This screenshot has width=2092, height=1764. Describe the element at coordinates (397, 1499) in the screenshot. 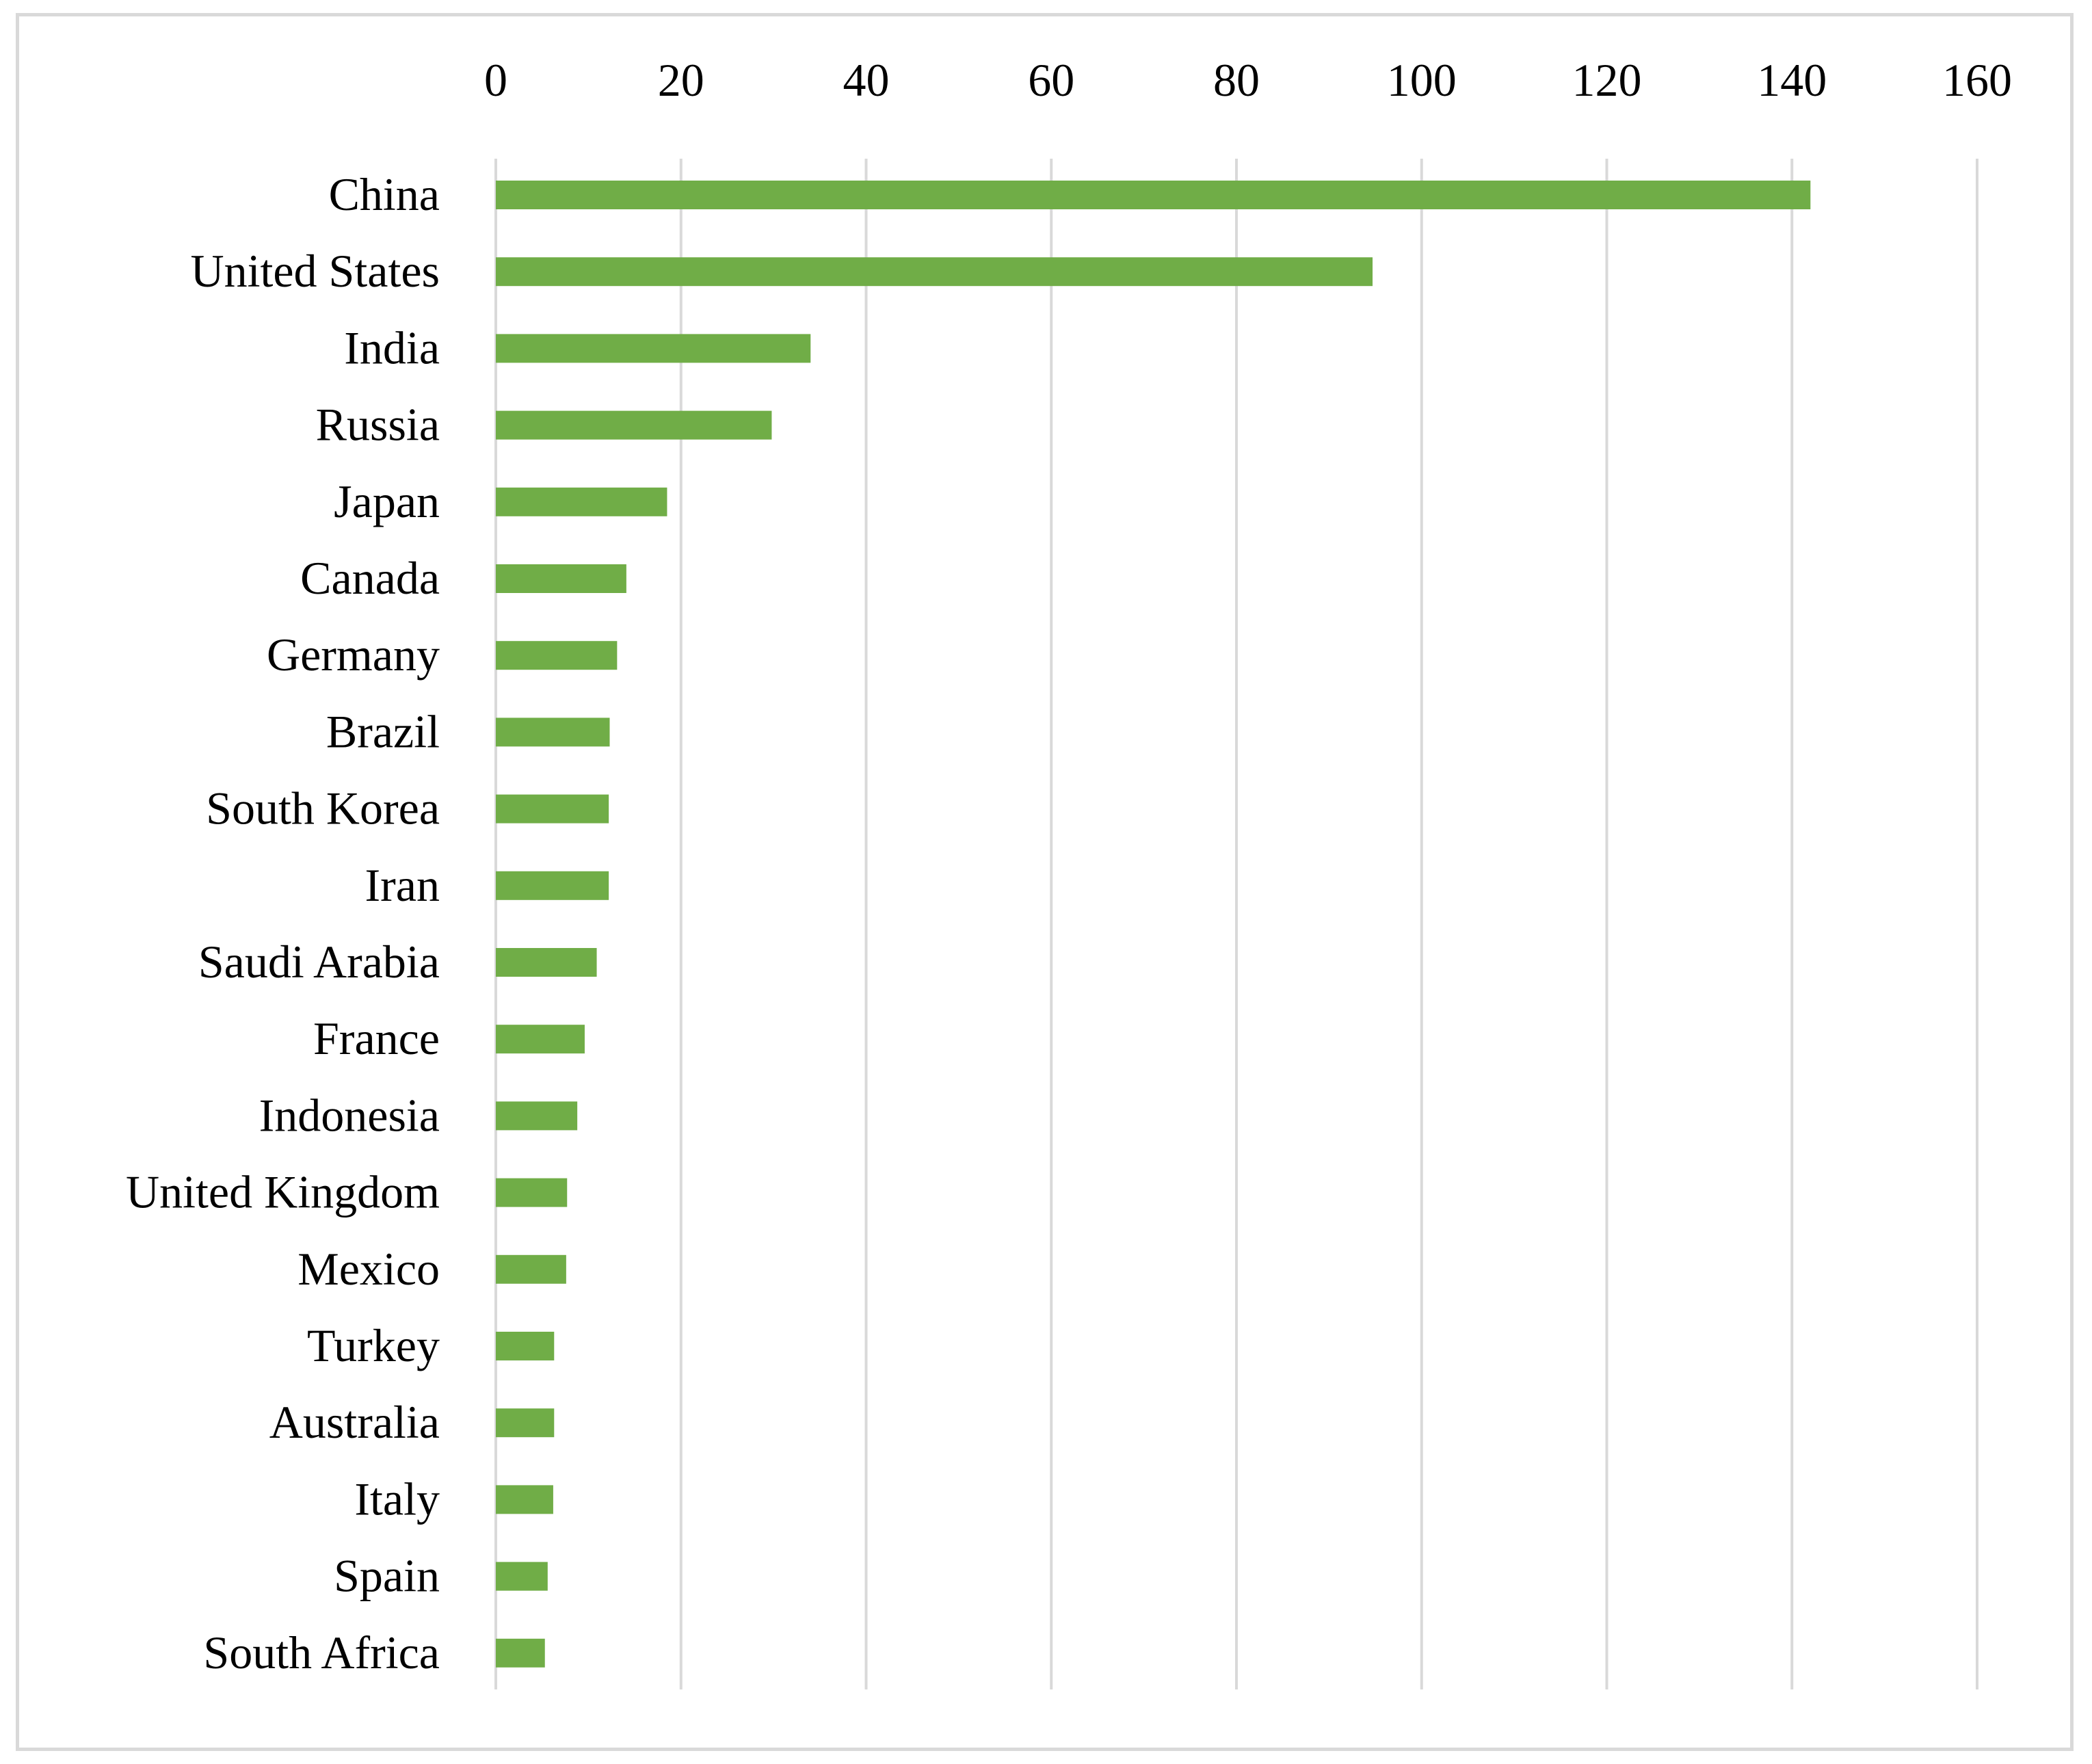

I see `category-label: Italy` at that location.